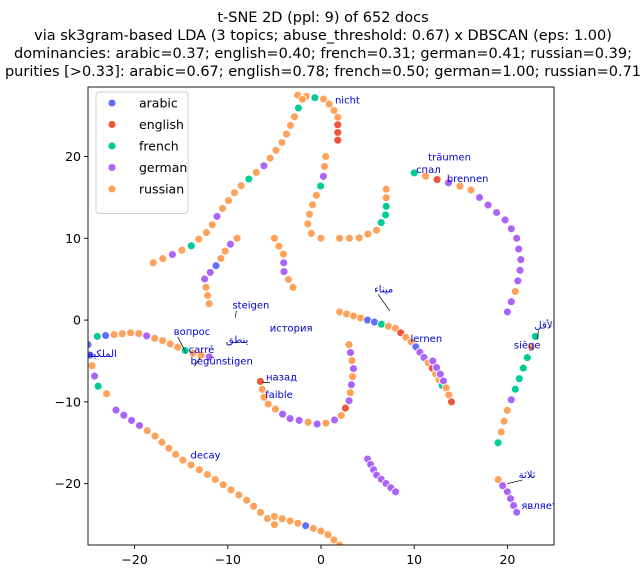 The image size is (640, 578). What do you see at coordinates (158, 103) in the screenshot?
I see `legend-label-arabic: arabic` at bounding box center [158, 103].